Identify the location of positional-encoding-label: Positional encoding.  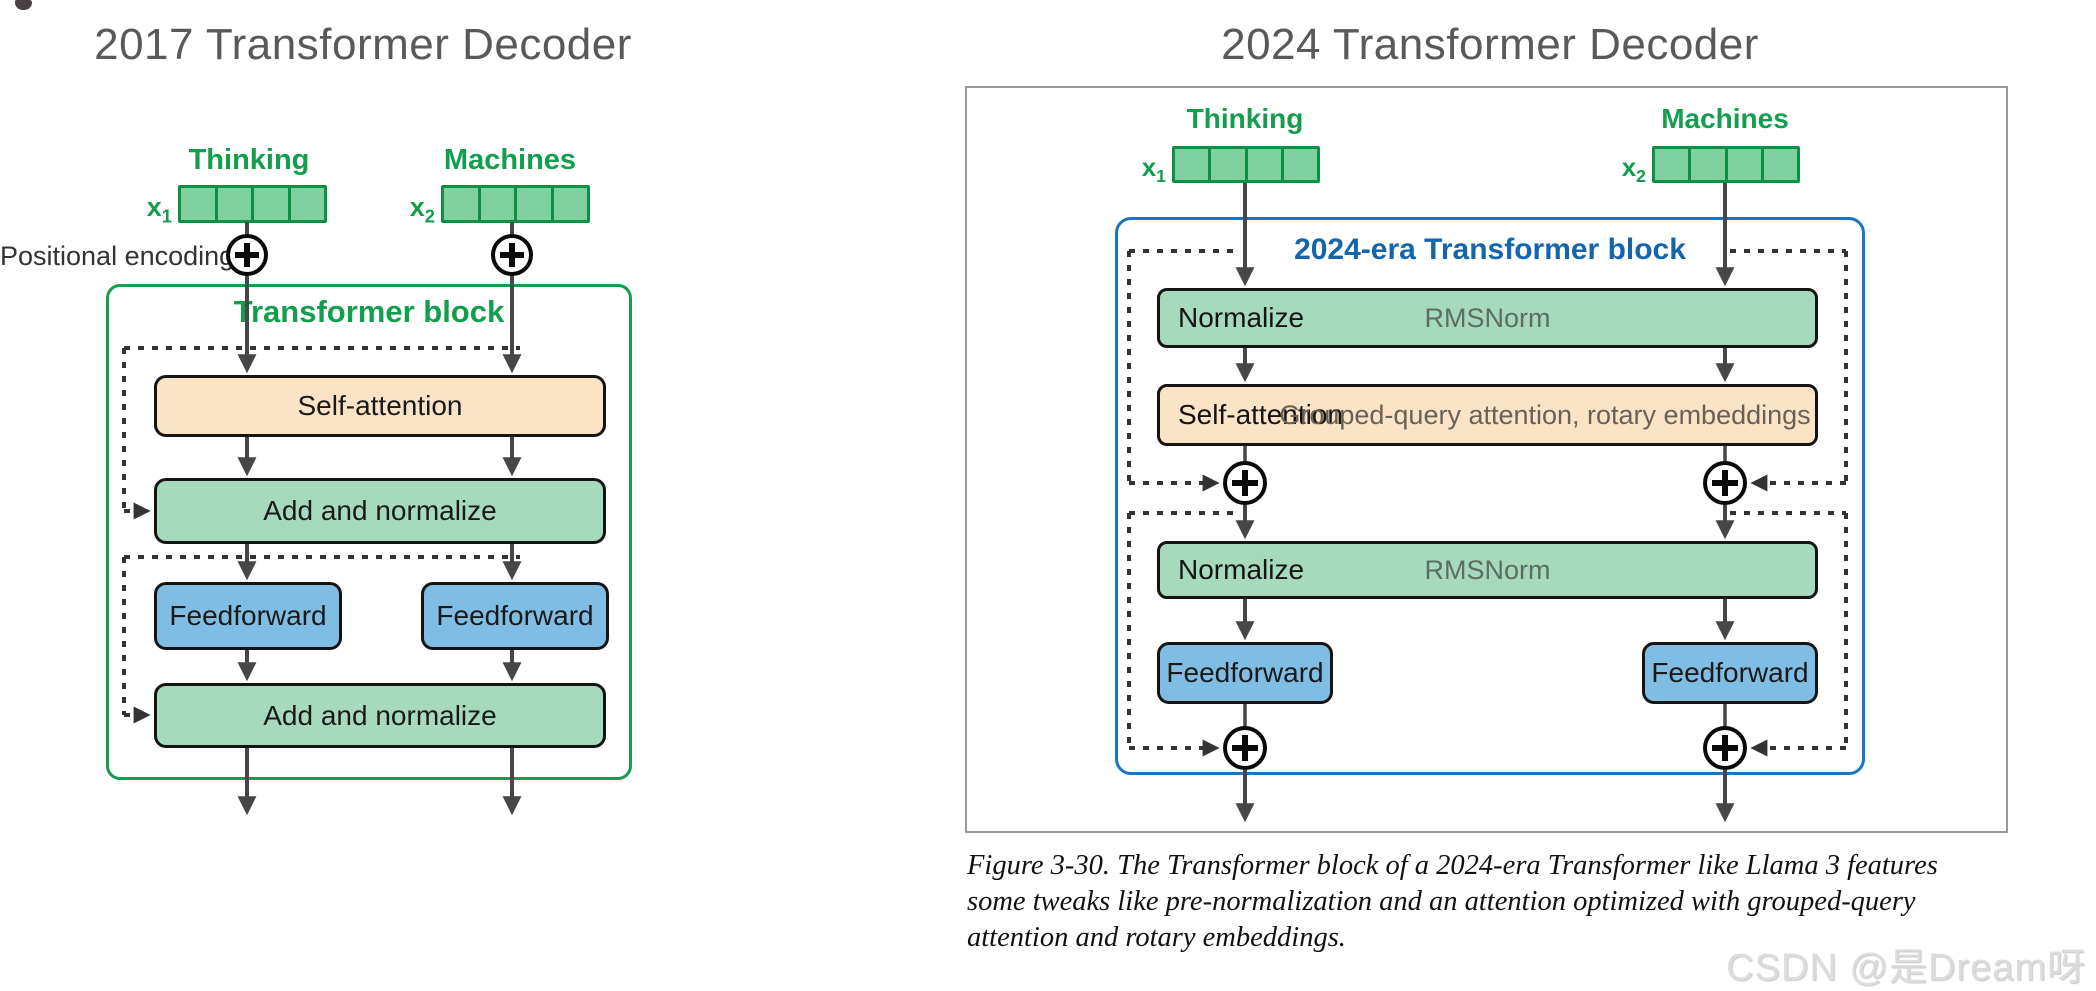
(117, 256).